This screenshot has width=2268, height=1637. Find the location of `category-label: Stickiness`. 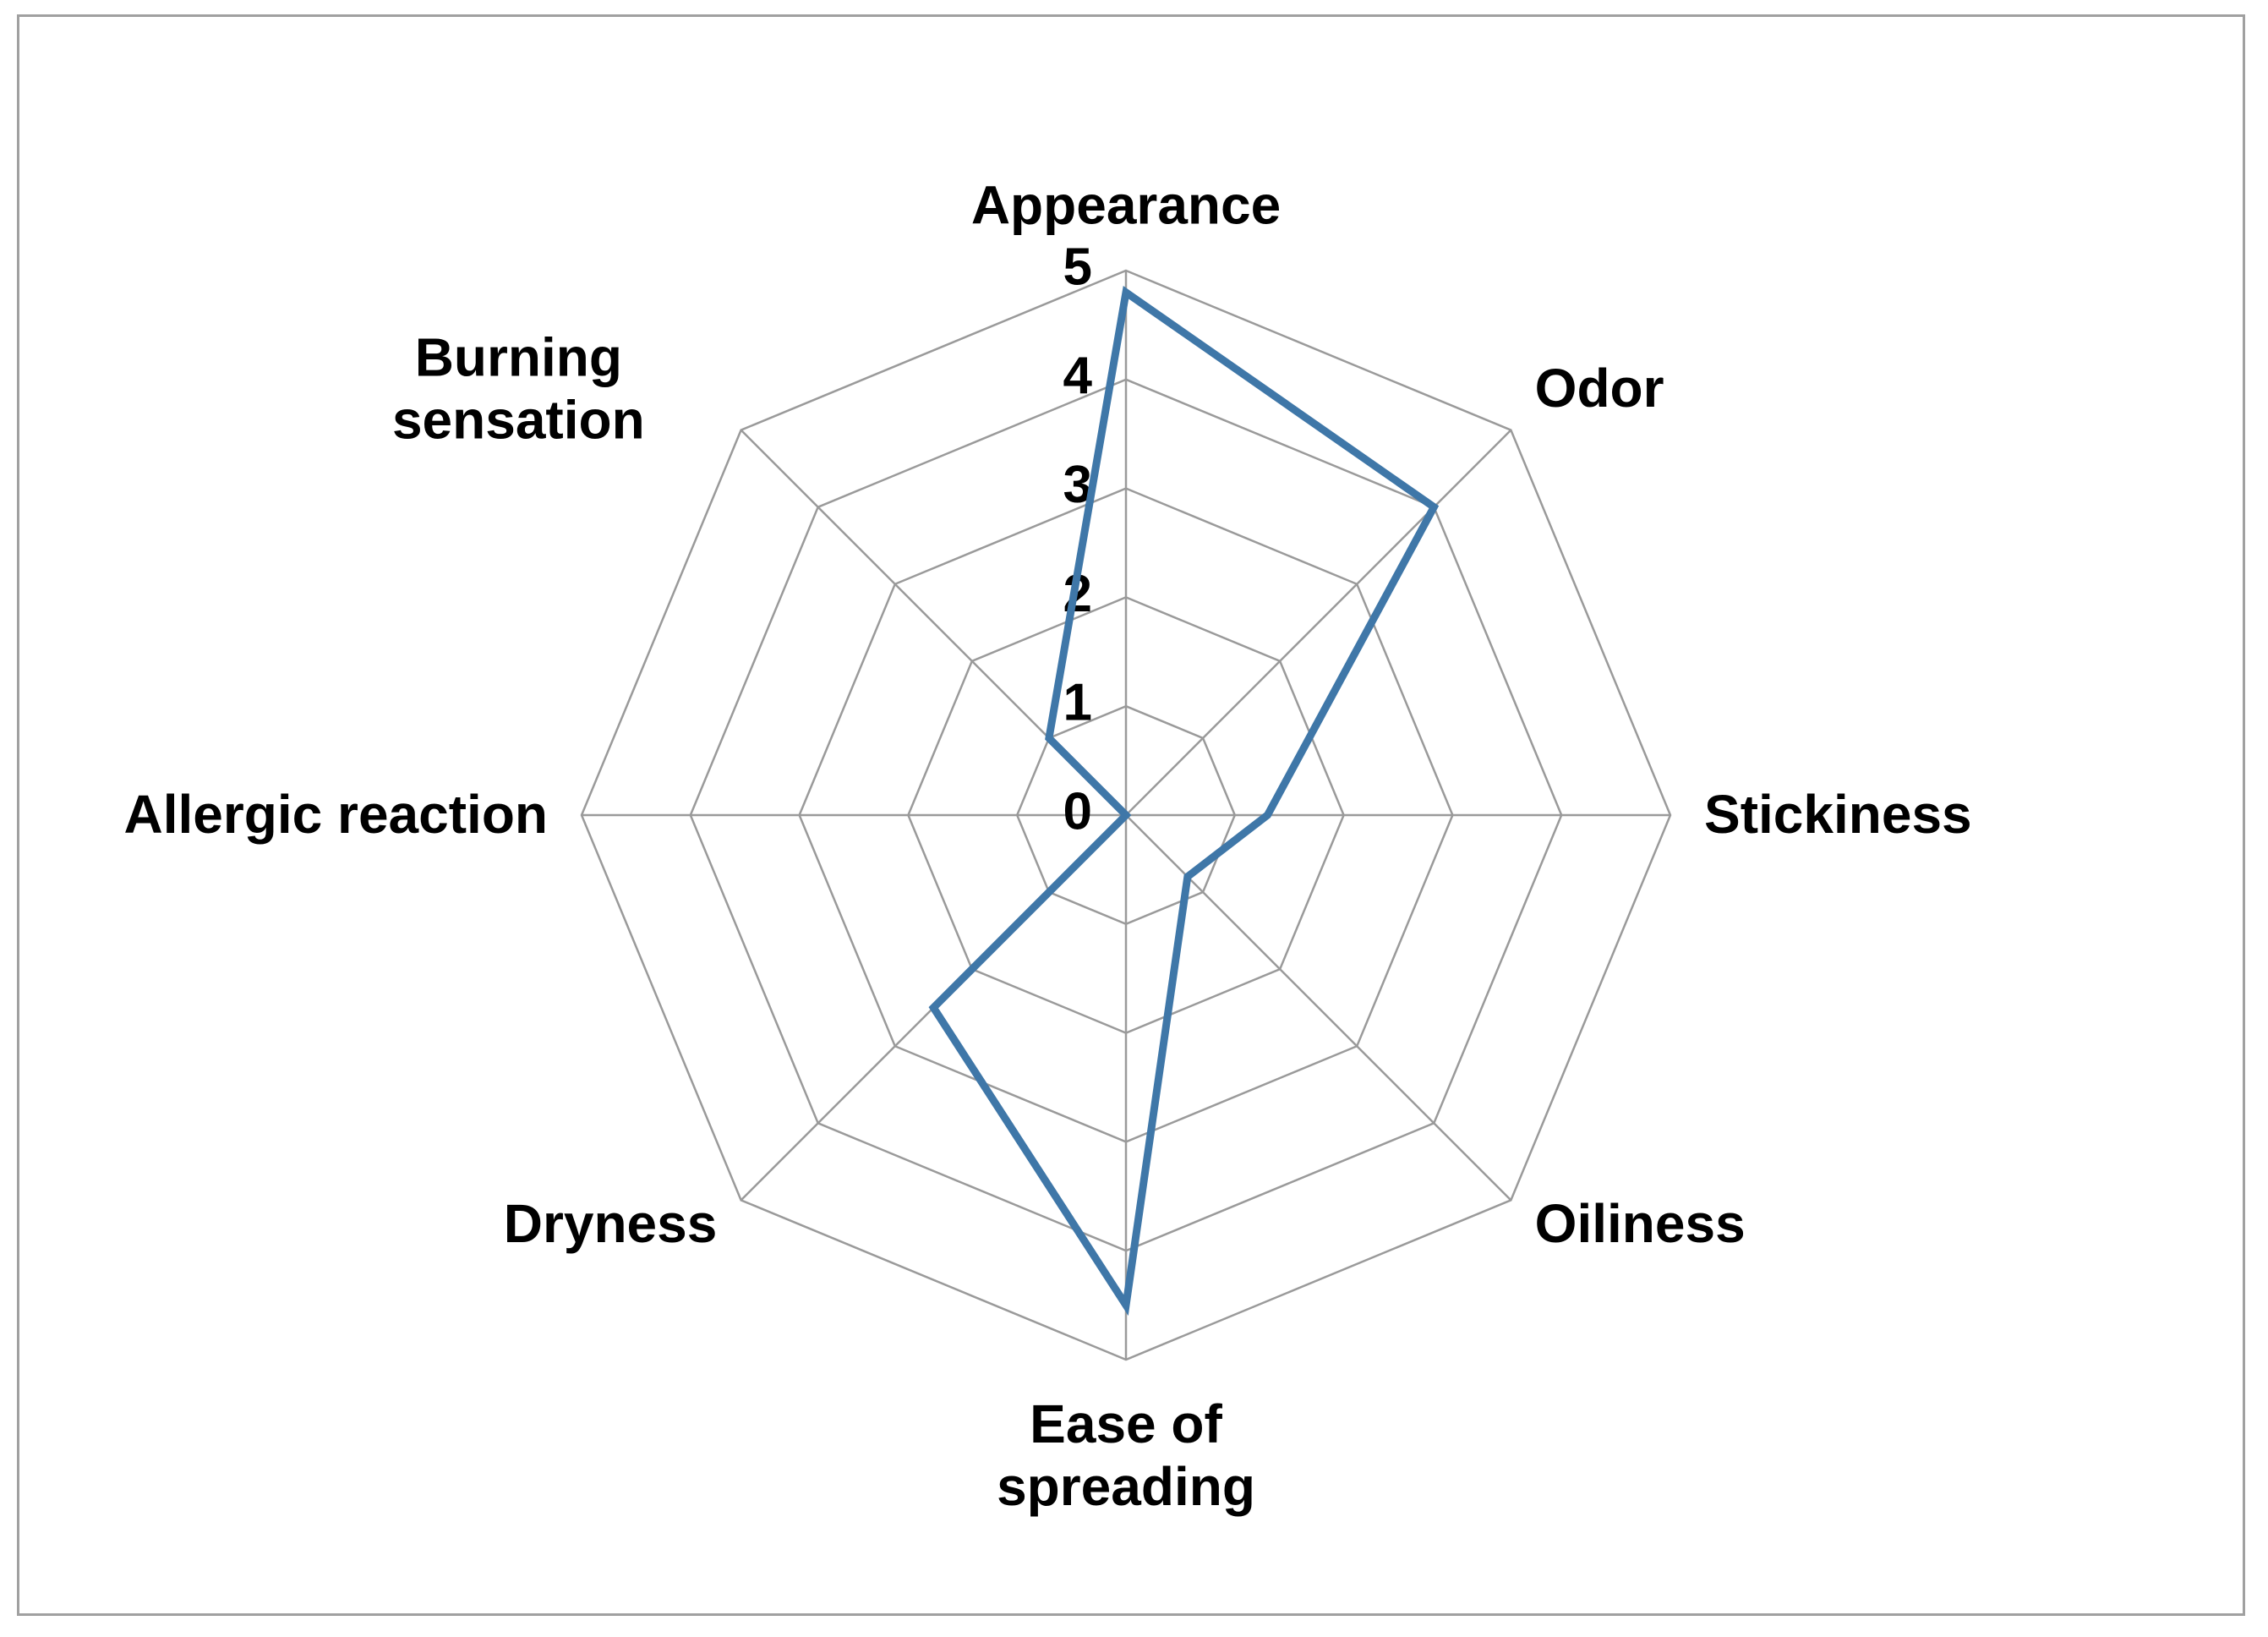

category-label: Stickiness is located at coordinates (1838, 815).